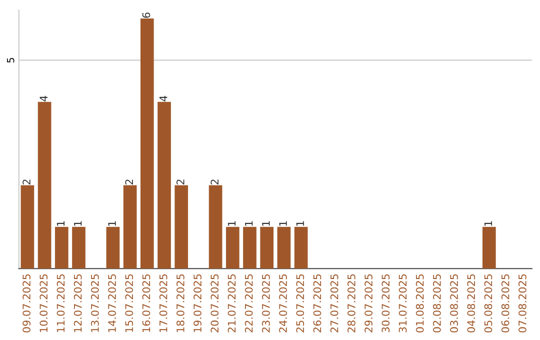 The image size is (540, 340). What do you see at coordinates (248, 303) in the screenshot?
I see `x-tick-label: 22.07.2025` at bounding box center [248, 303].